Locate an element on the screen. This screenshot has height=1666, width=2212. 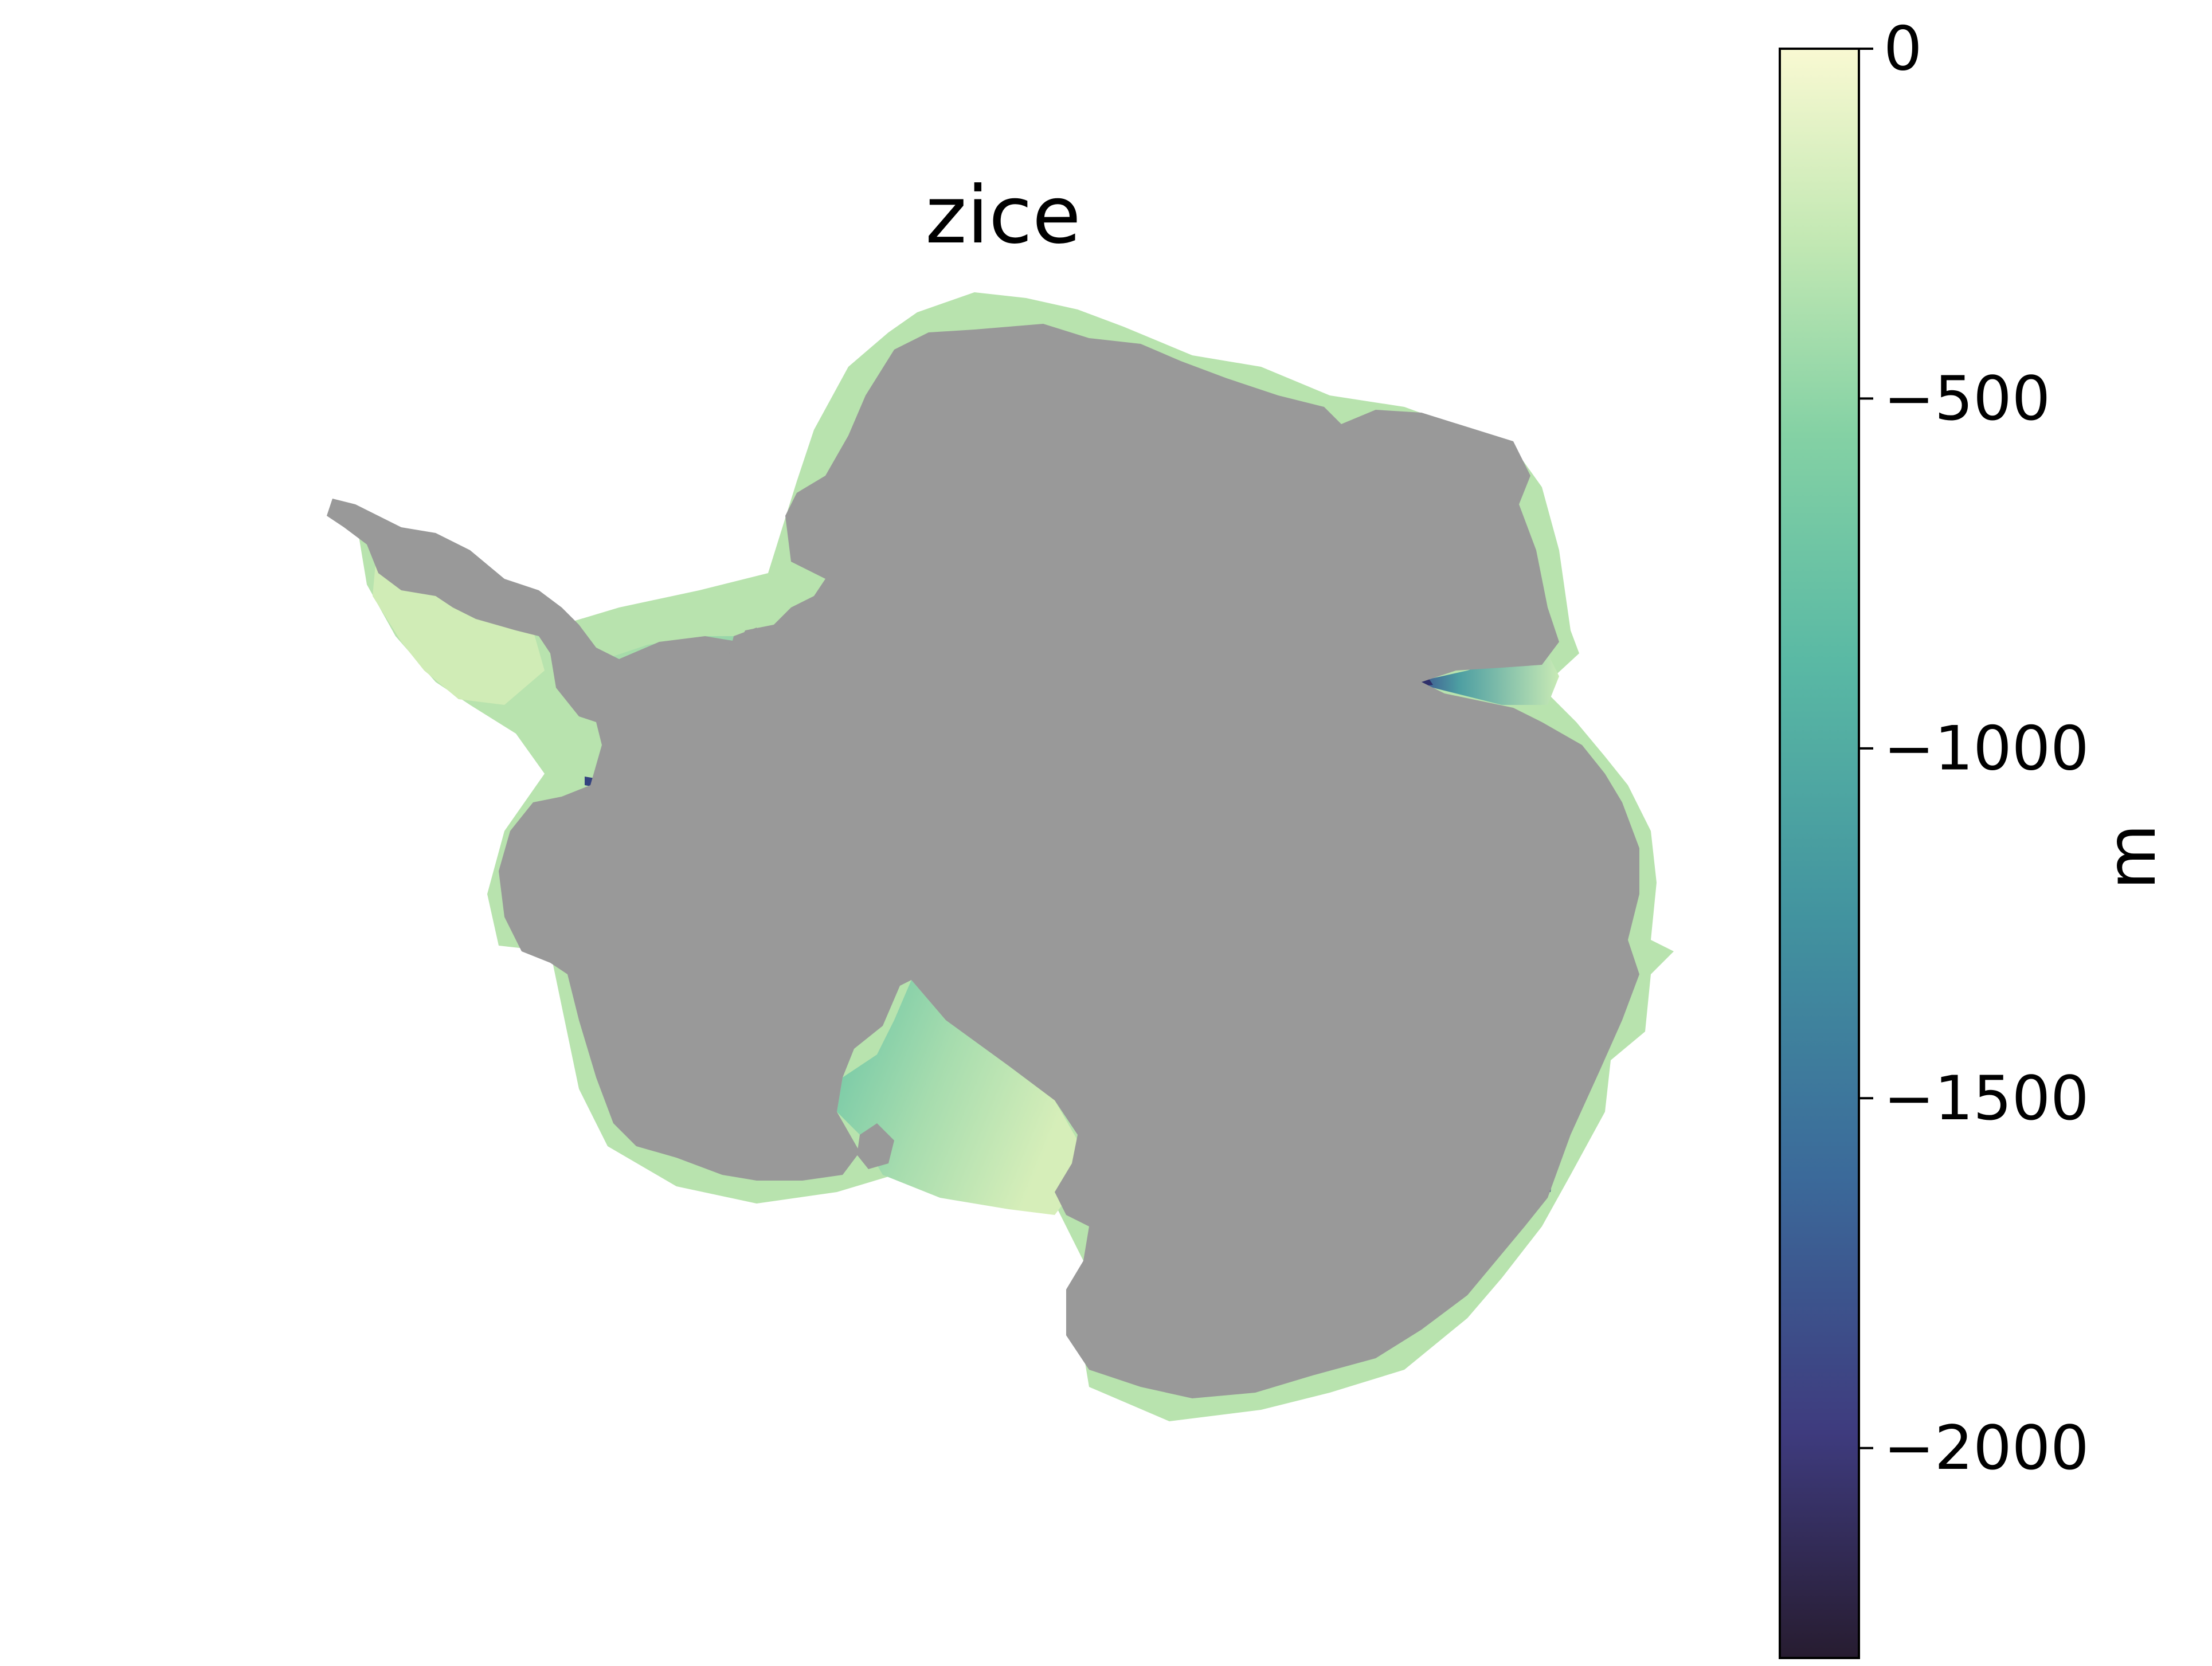
roosevelt-island is located at coordinates (875, 1146).